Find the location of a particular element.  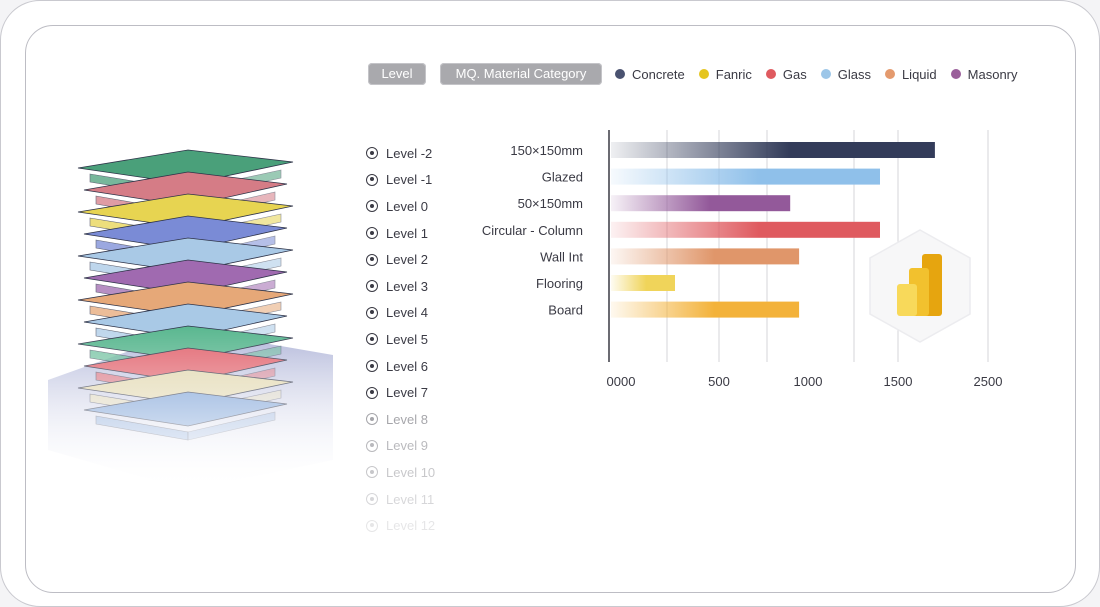

level-option: Level 7 is located at coordinates (400, 392).